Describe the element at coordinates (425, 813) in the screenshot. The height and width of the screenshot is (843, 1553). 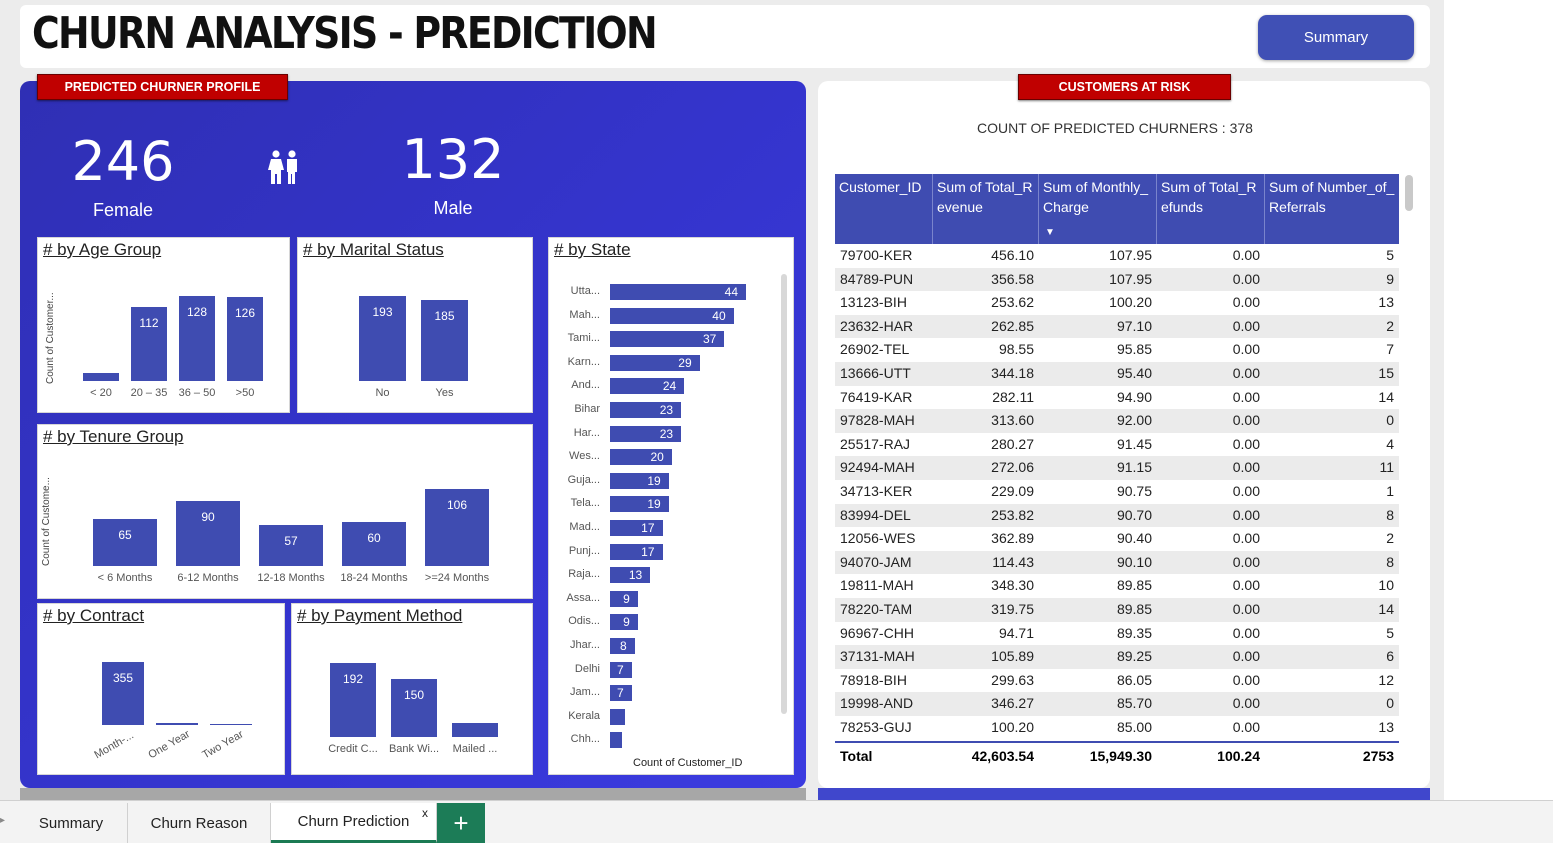
I see `close-tab-icon: x` at that location.